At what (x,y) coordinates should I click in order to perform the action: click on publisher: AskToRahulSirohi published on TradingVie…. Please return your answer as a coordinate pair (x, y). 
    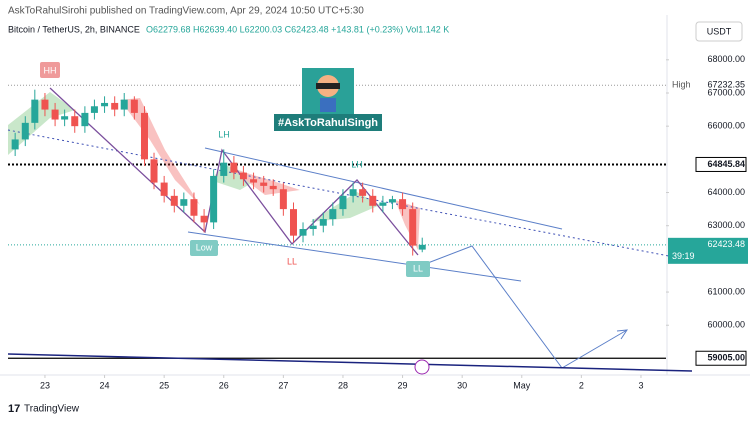
    Looking at the image, I should click on (186, 11).